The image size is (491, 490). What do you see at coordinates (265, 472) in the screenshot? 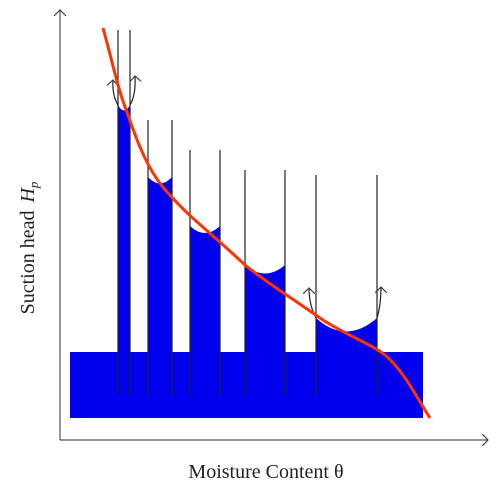
I see `x-axis-label: Moisture Content θ` at bounding box center [265, 472].